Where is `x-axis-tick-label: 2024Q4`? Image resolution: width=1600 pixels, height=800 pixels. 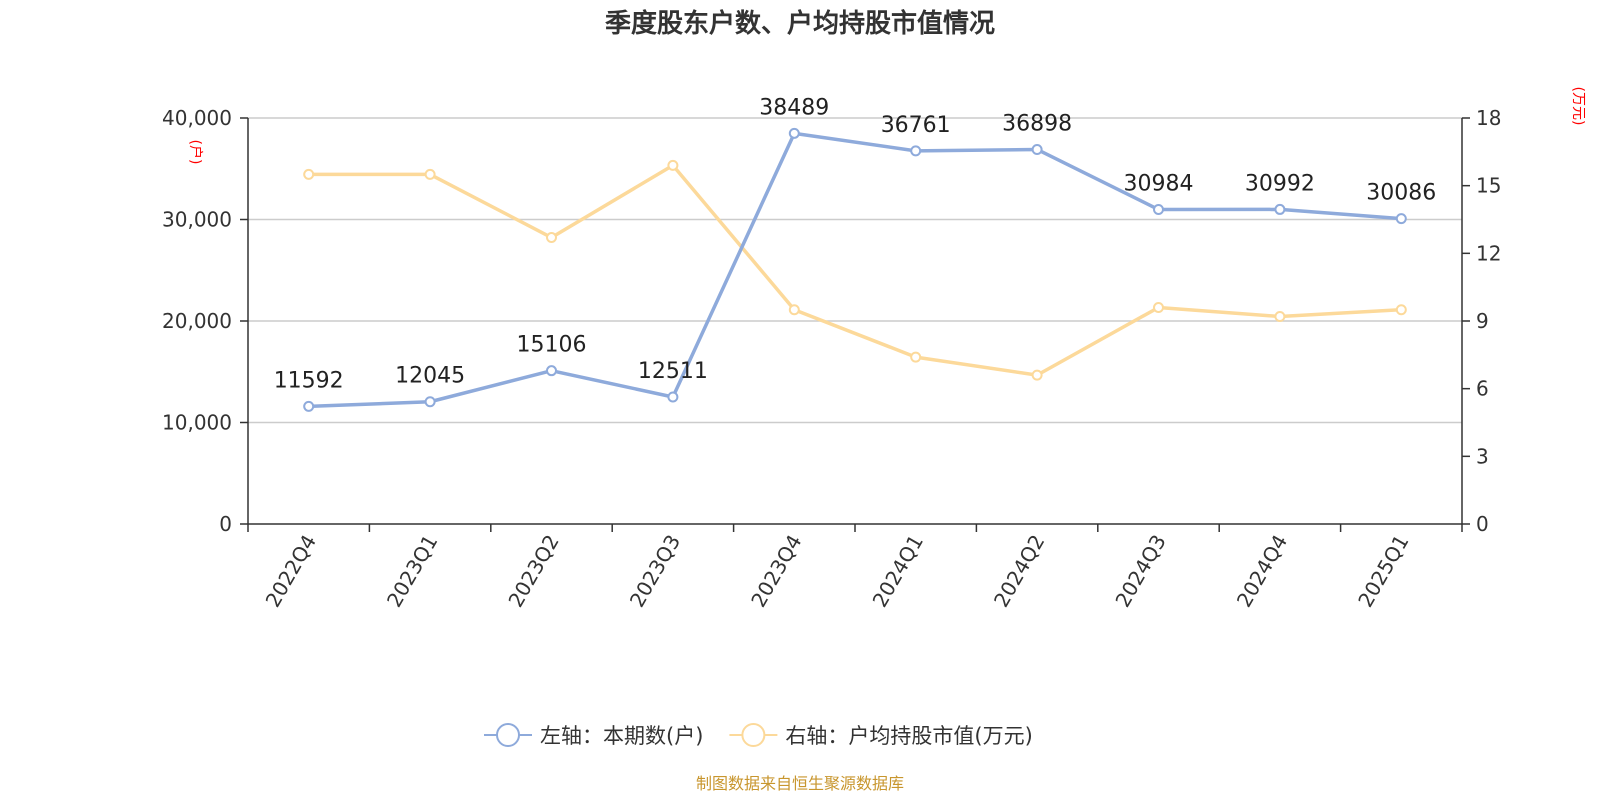
x-axis-tick-label: 2024Q4 is located at coordinates (1262, 571).